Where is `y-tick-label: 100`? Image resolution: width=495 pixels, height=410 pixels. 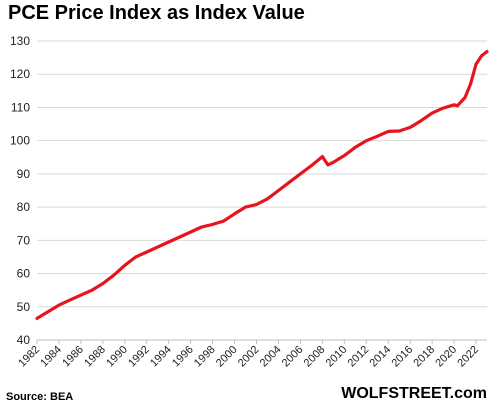
y-tick-label: 100 is located at coordinates (20, 141).